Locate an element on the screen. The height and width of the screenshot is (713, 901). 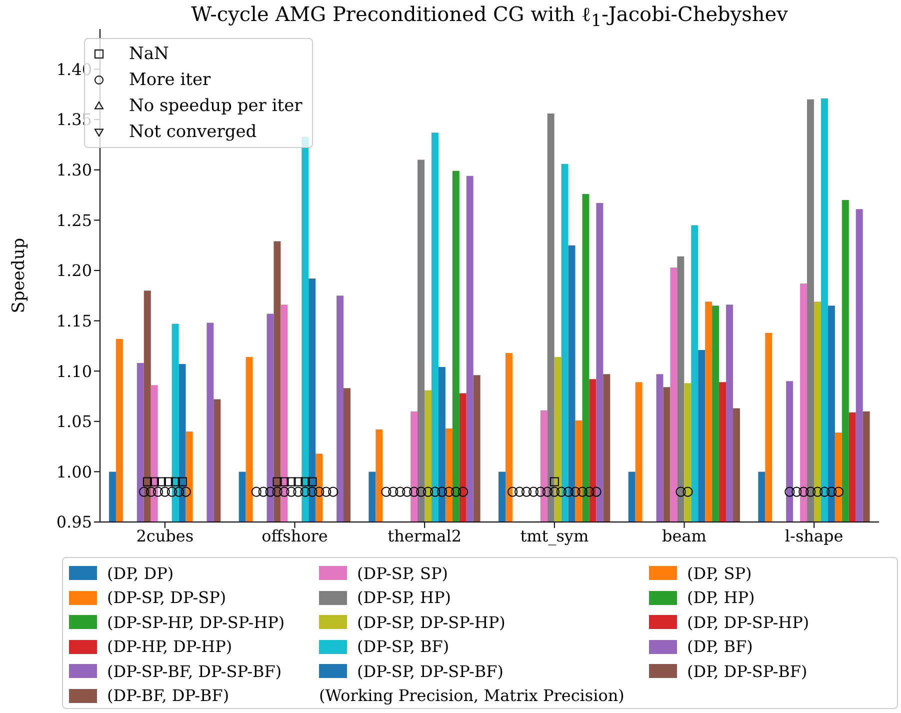
legend-label: (DP-BF, DP-BF) is located at coordinates (168, 696).